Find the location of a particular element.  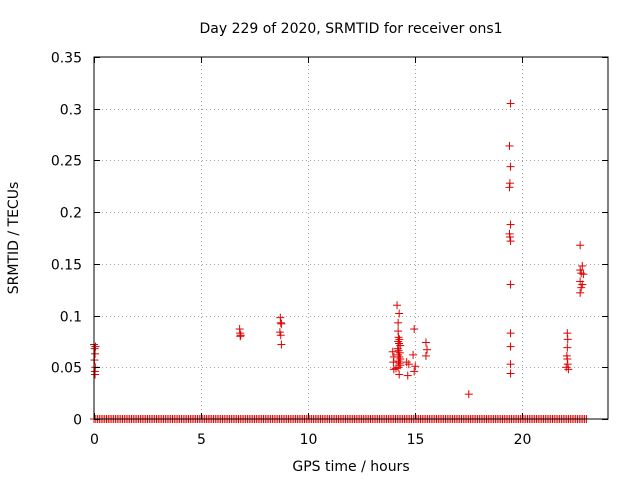

x-axis-label: GPS time / hours is located at coordinates (350, 467).